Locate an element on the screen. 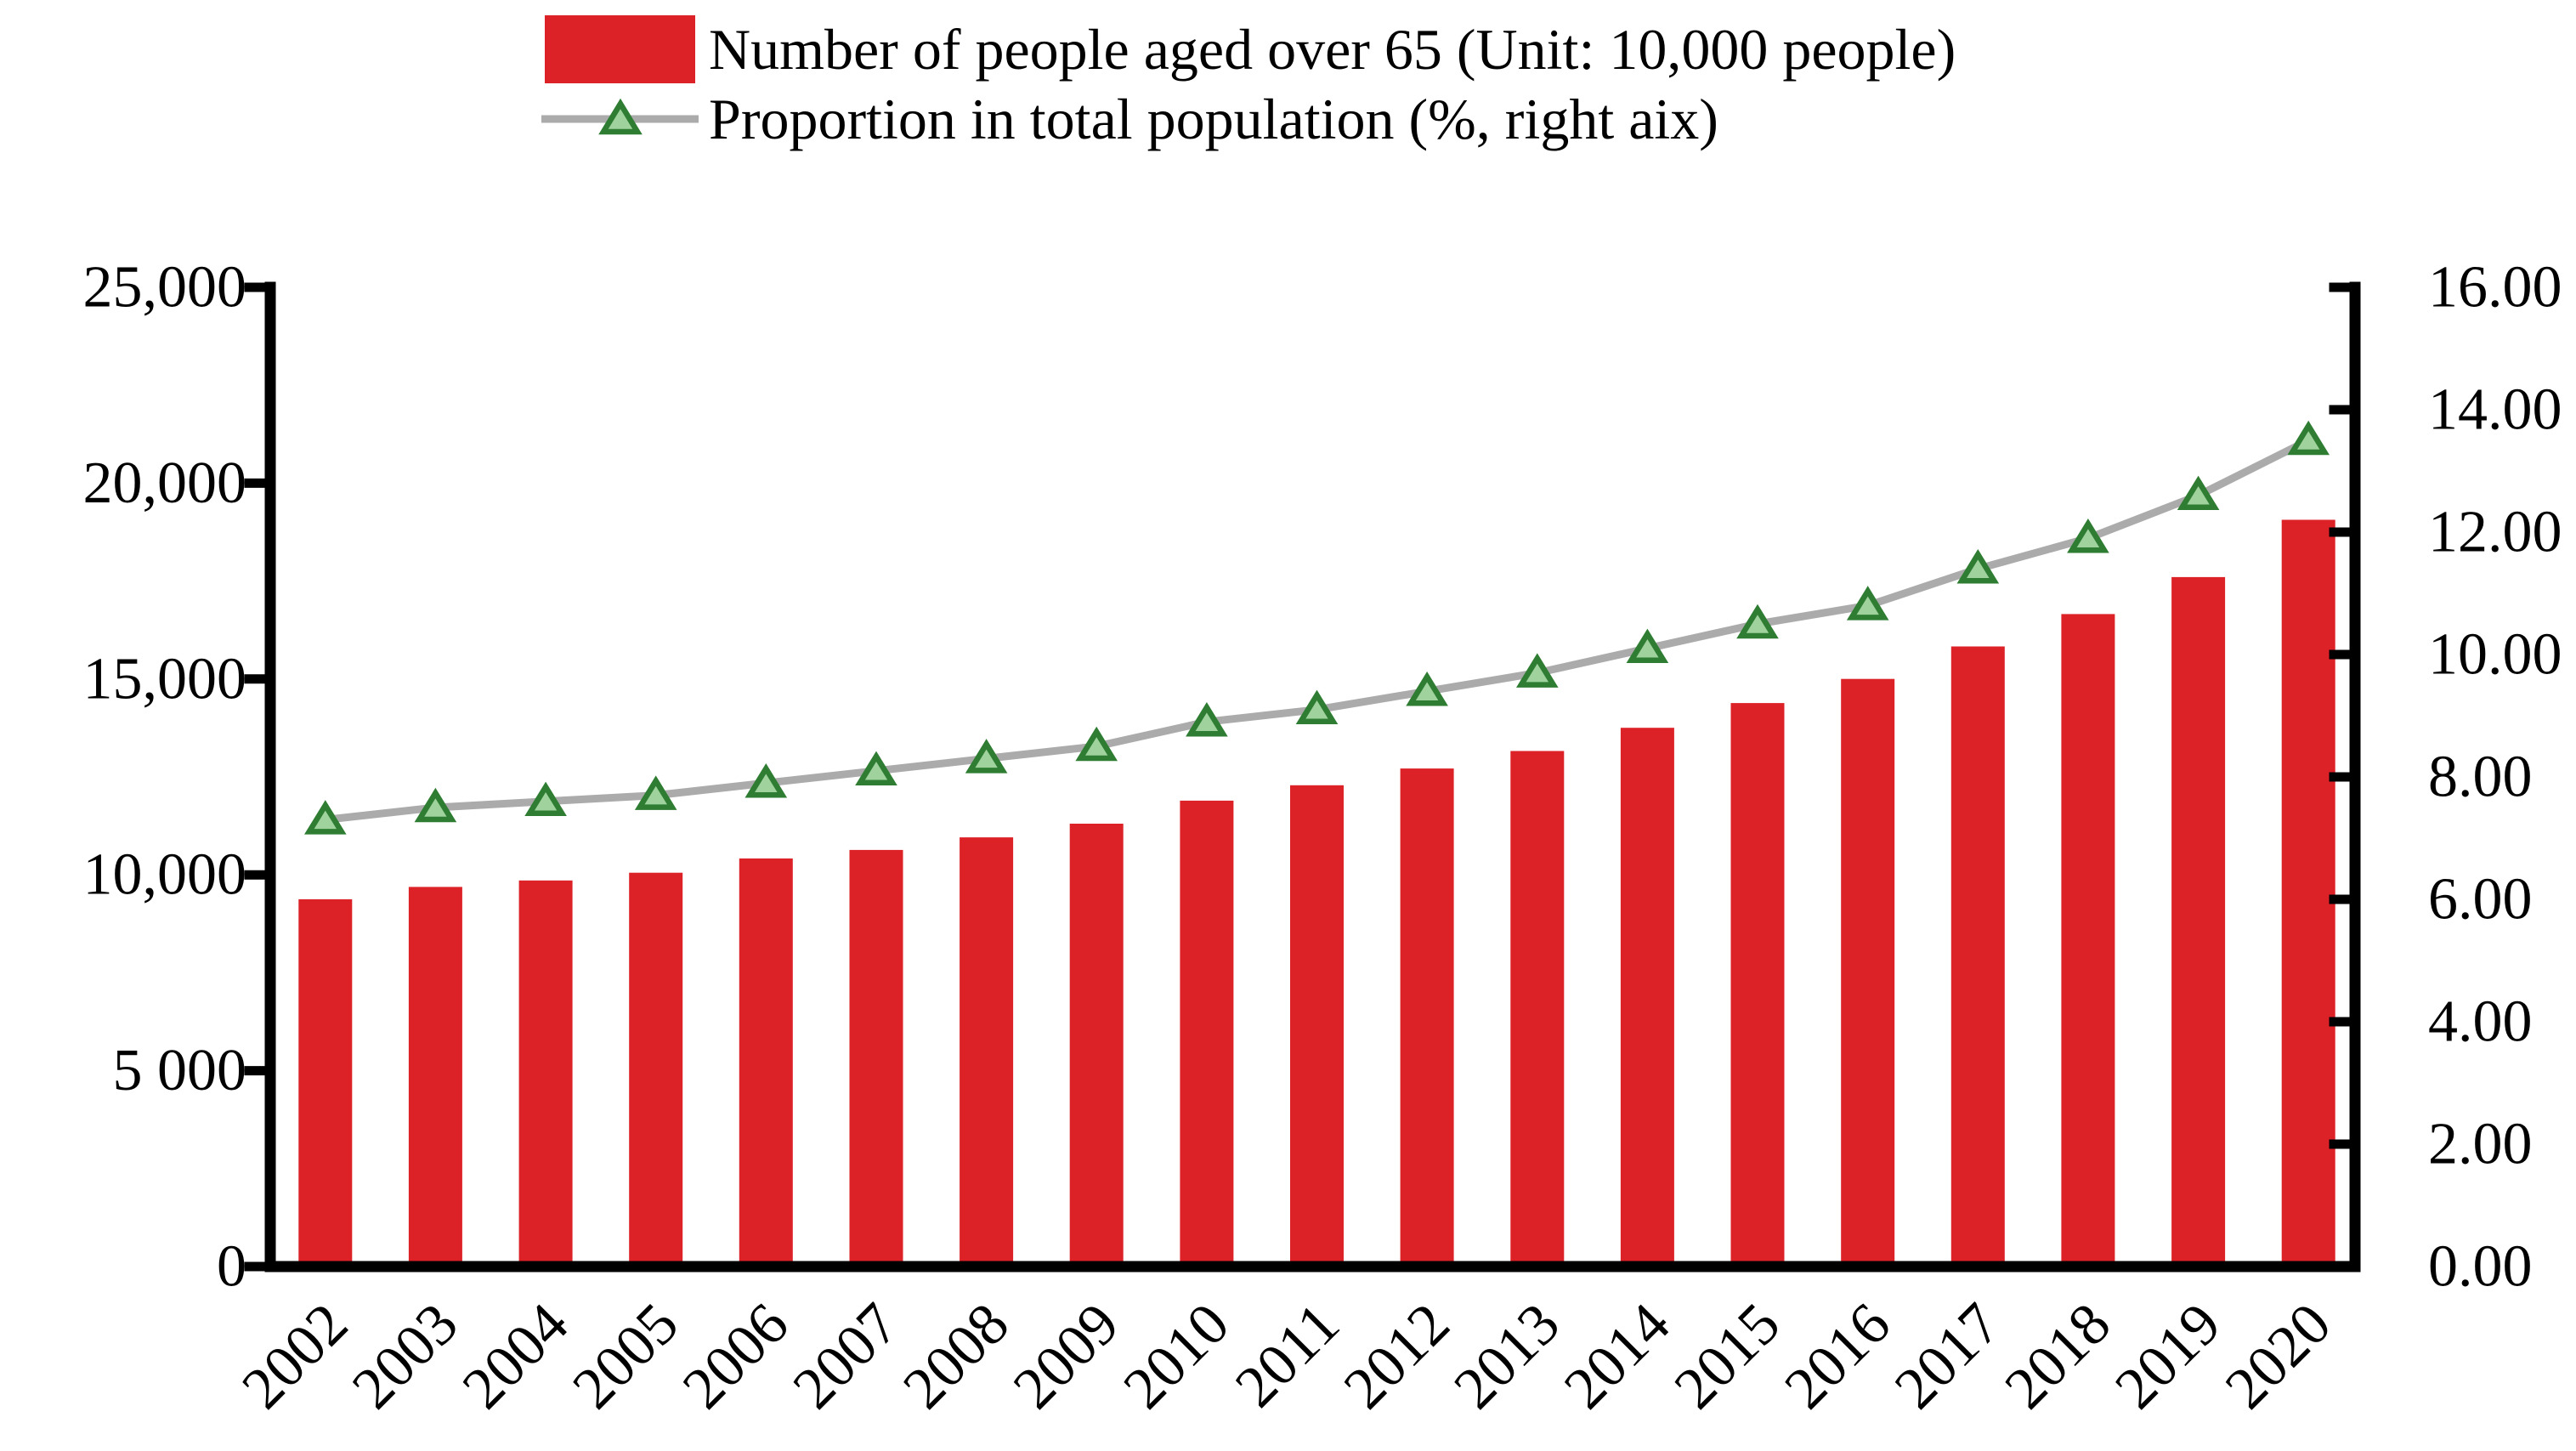 Image resolution: width=2576 pixels, height=1451 pixels. bar-2010 is located at coordinates (1207, 1033).